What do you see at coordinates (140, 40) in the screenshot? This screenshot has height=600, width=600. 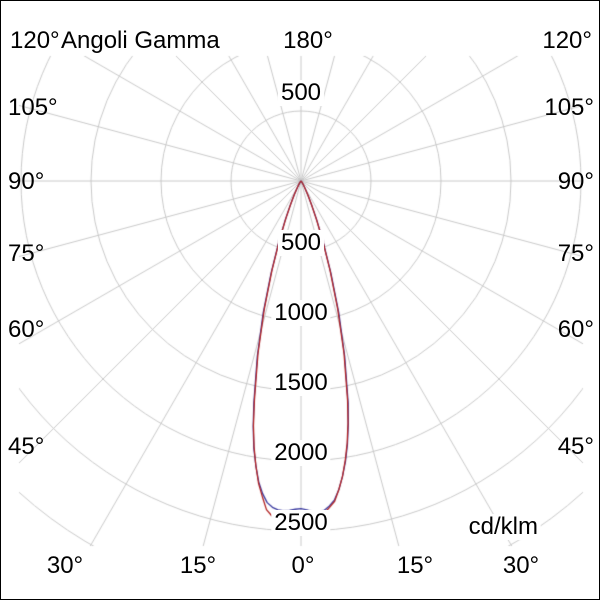 I see `chart-title: Angoli Gamma` at bounding box center [140, 40].